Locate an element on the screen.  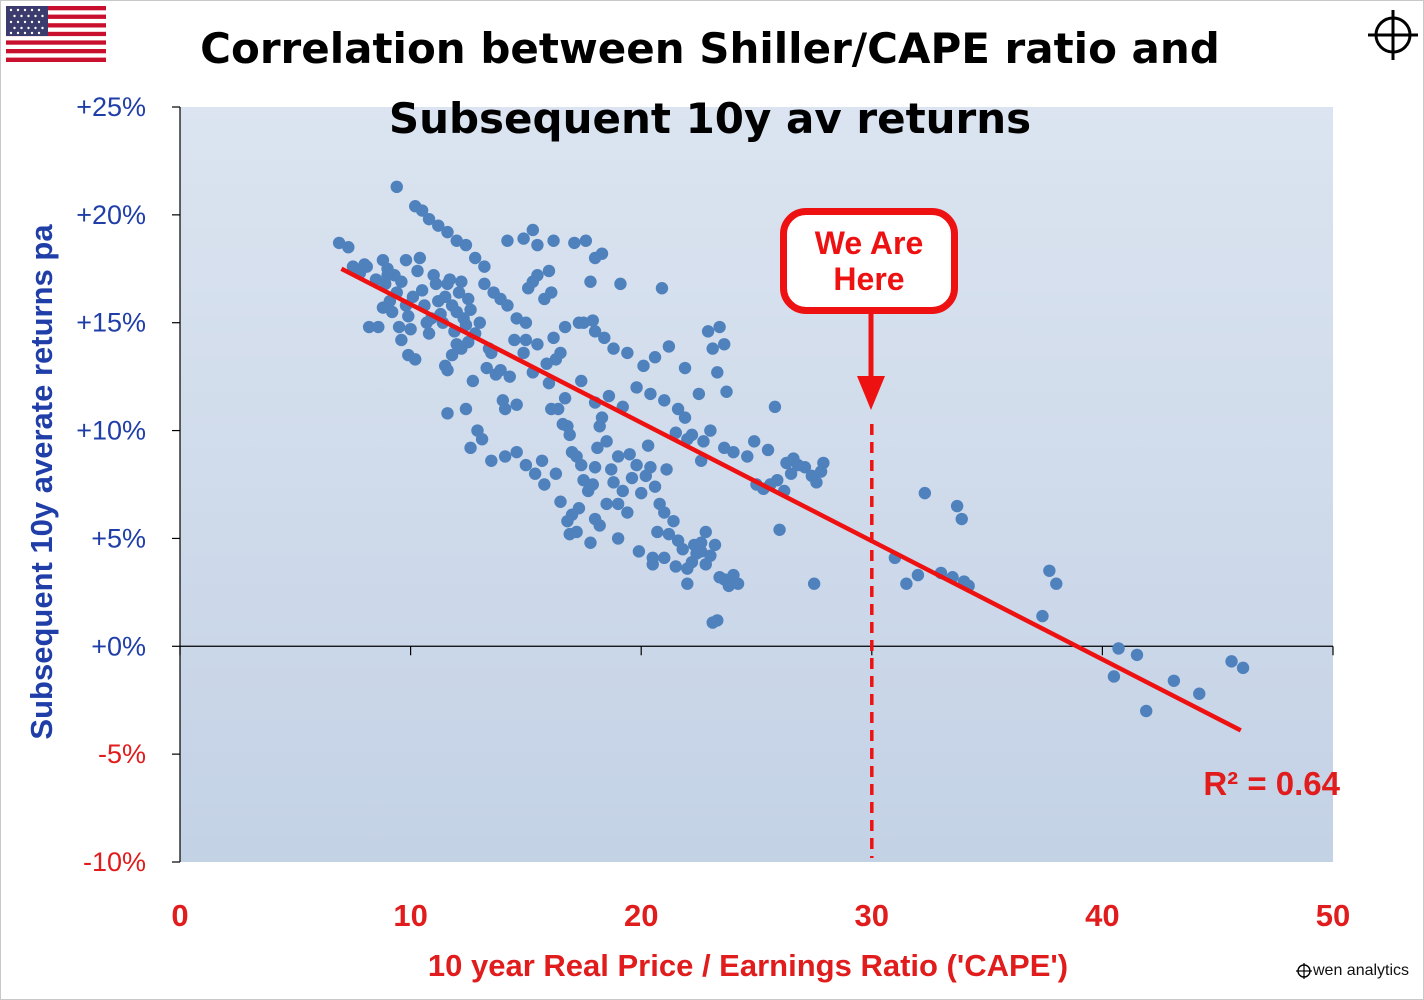
x-tick-label: 10 is located at coordinates (410, 915).